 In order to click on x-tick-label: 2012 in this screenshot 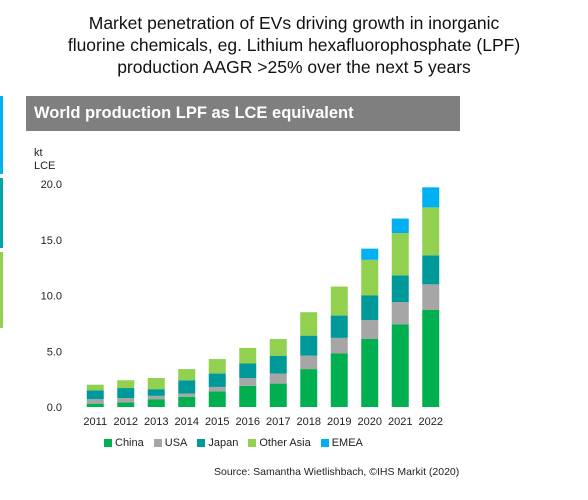, I will do `click(126, 422)`.